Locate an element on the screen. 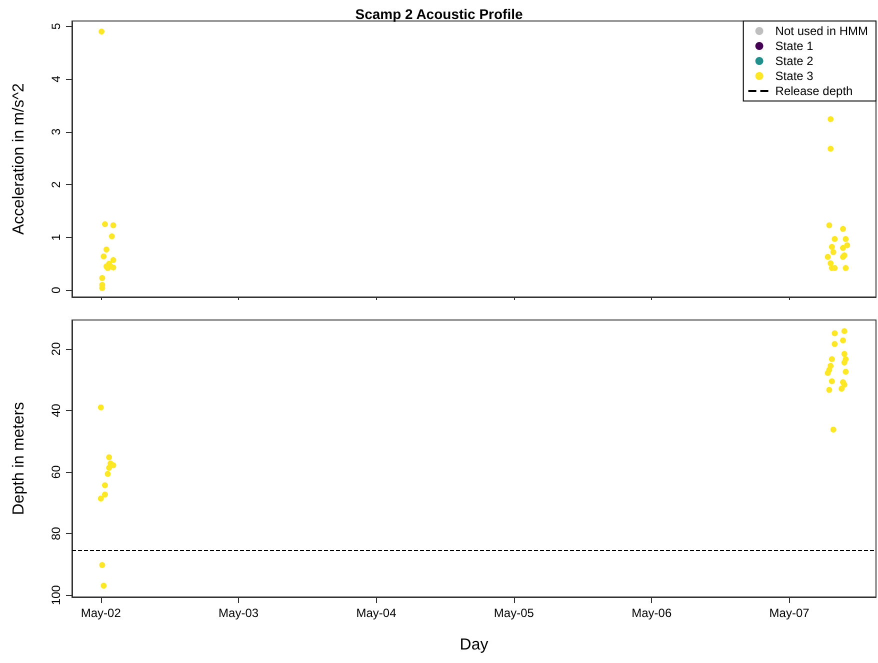 The width and height of the screenshot is (878, 663). y-tick-label: 1 is located at coordinates (56, 237).